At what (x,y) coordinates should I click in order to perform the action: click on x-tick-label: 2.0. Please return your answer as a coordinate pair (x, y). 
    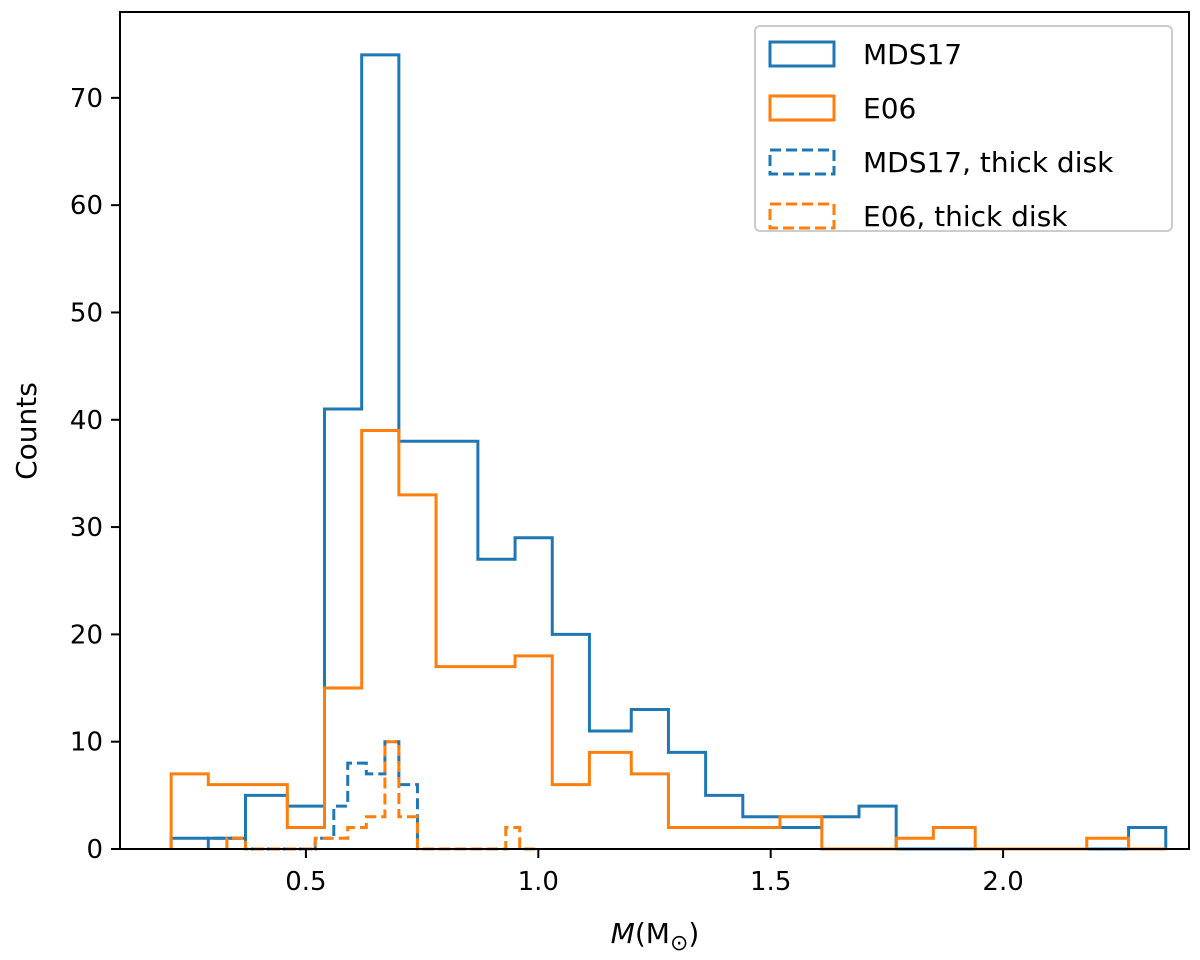
    Looking at the image, I should click on (1002, 882).